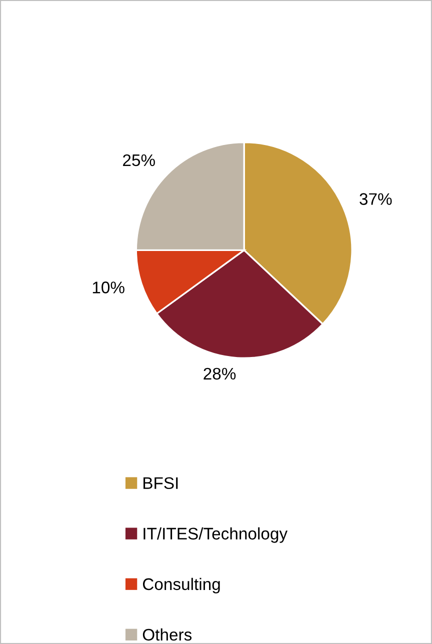 The height and width of the screenshot is (644, 432). What do you see at coordinates (220, 374) in the screenshot?
I see `data-label: 28%` at bounding box center [220, 374].